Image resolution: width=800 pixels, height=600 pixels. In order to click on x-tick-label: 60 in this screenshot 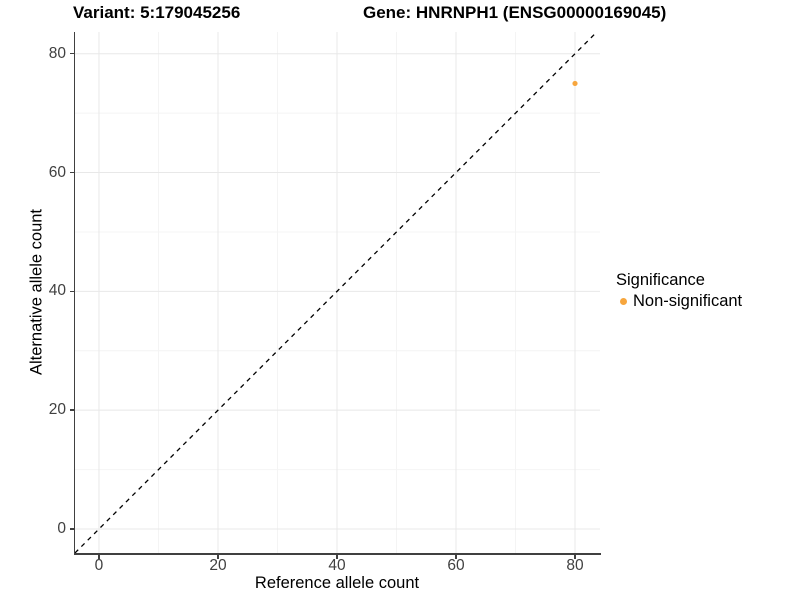, I will do `click(456, 565)`.